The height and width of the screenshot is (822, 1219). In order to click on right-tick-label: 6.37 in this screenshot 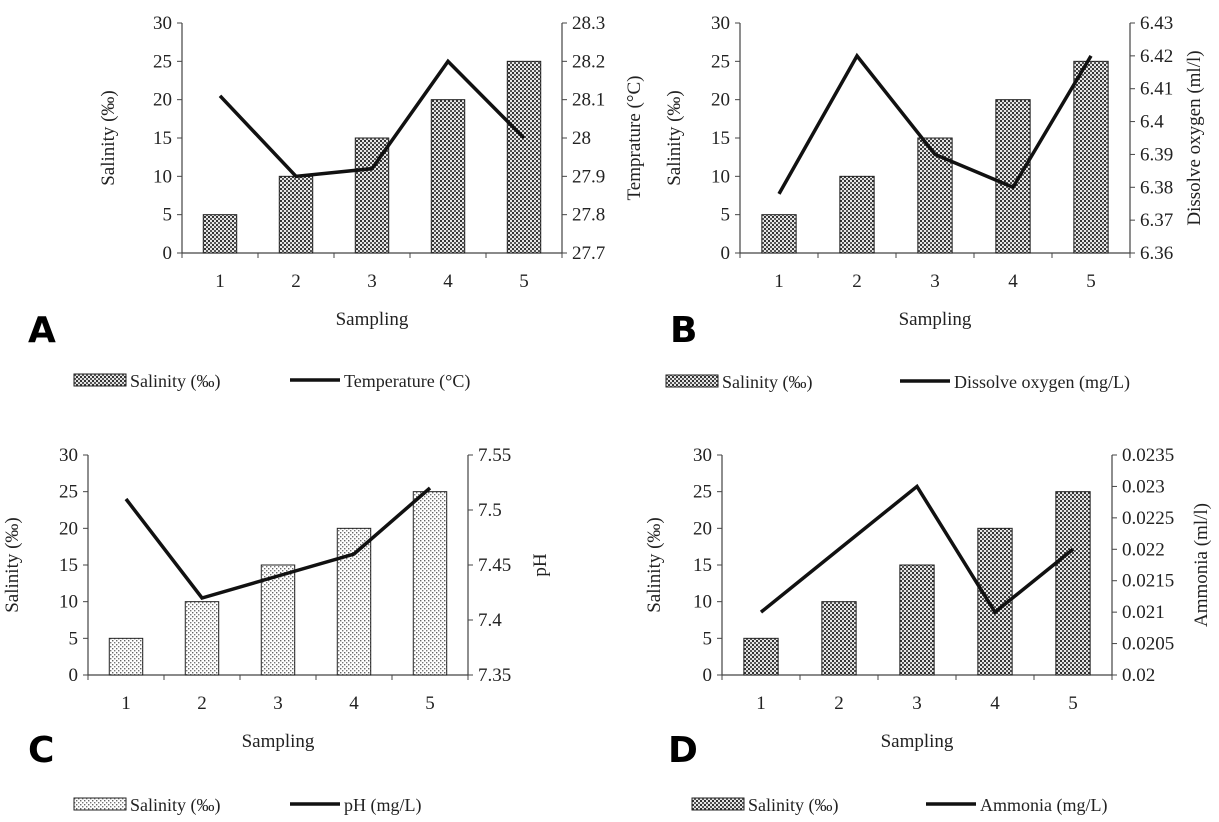, I will do `click(1156, 220)`.